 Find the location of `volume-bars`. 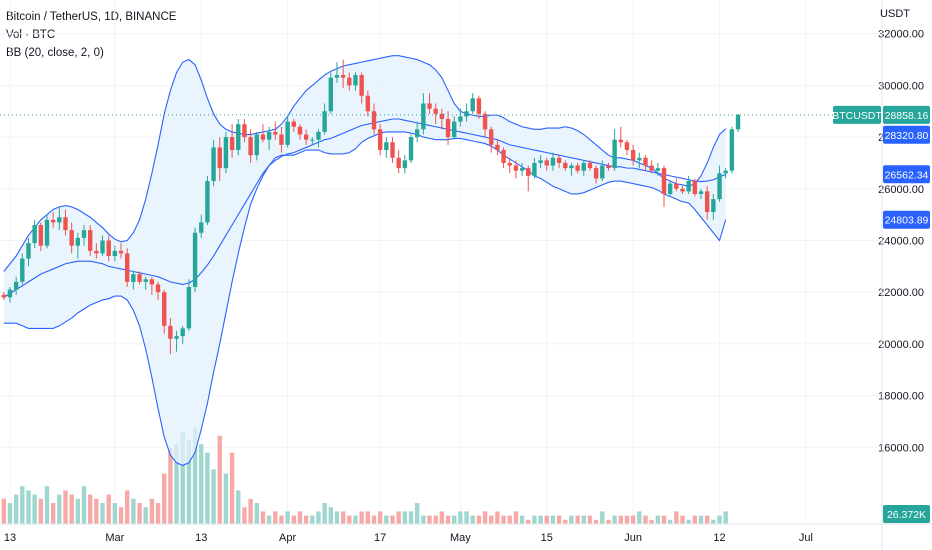

volume-bars is located at coordinates (364, 475).